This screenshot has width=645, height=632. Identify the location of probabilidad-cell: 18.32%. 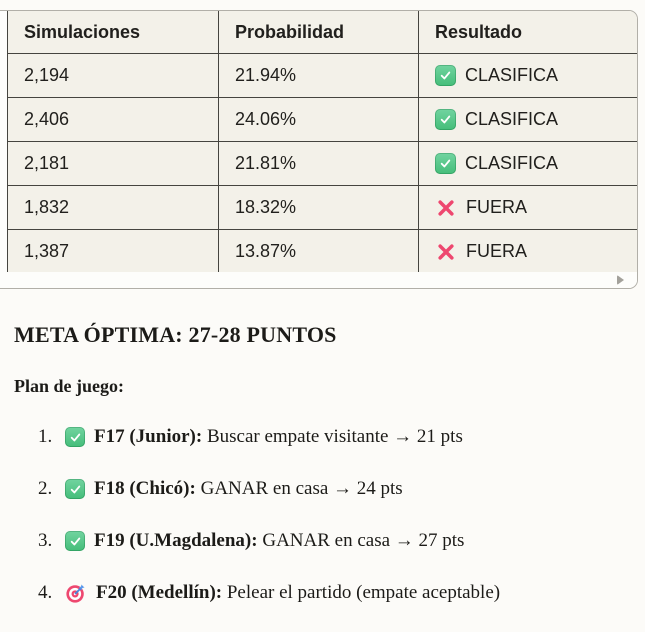
(318, 207).